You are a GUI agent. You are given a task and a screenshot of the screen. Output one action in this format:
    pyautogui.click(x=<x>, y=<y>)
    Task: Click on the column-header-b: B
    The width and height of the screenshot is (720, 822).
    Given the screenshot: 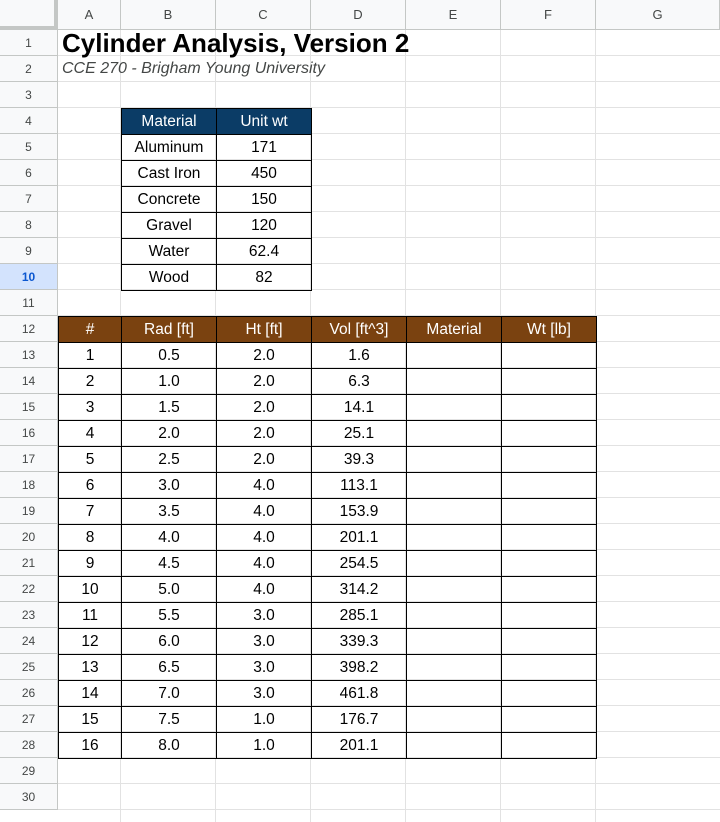 What is the action you would take?
    pyautogui.click(x=168, y=15)
    